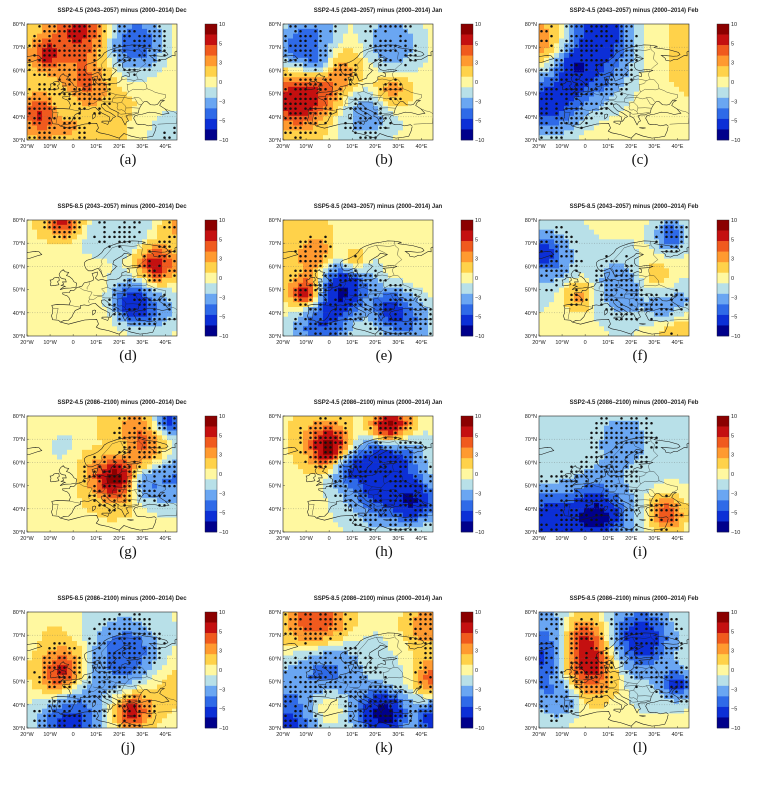 The height and width of the screenshot is (787, 768). I want to click on y-tick-label: 70°N, so click(19, 244).